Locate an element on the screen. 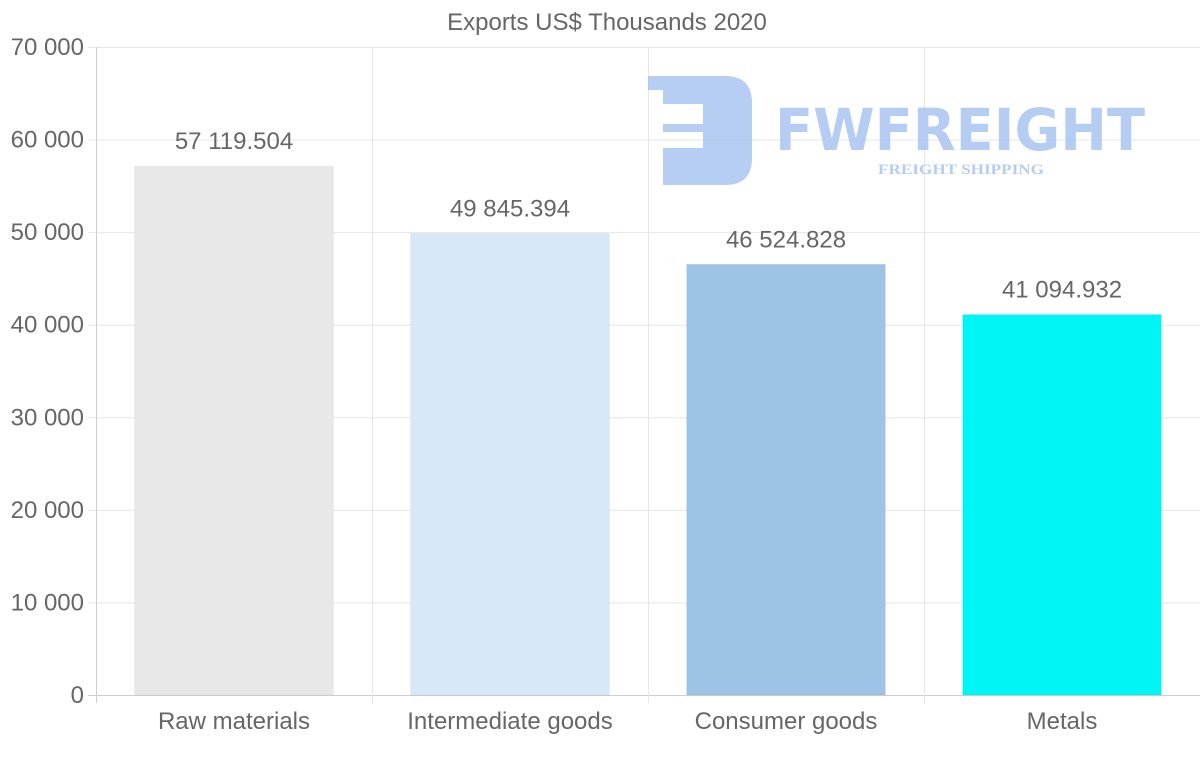  bar-consumer-goods is located at coordinates (786, 479).